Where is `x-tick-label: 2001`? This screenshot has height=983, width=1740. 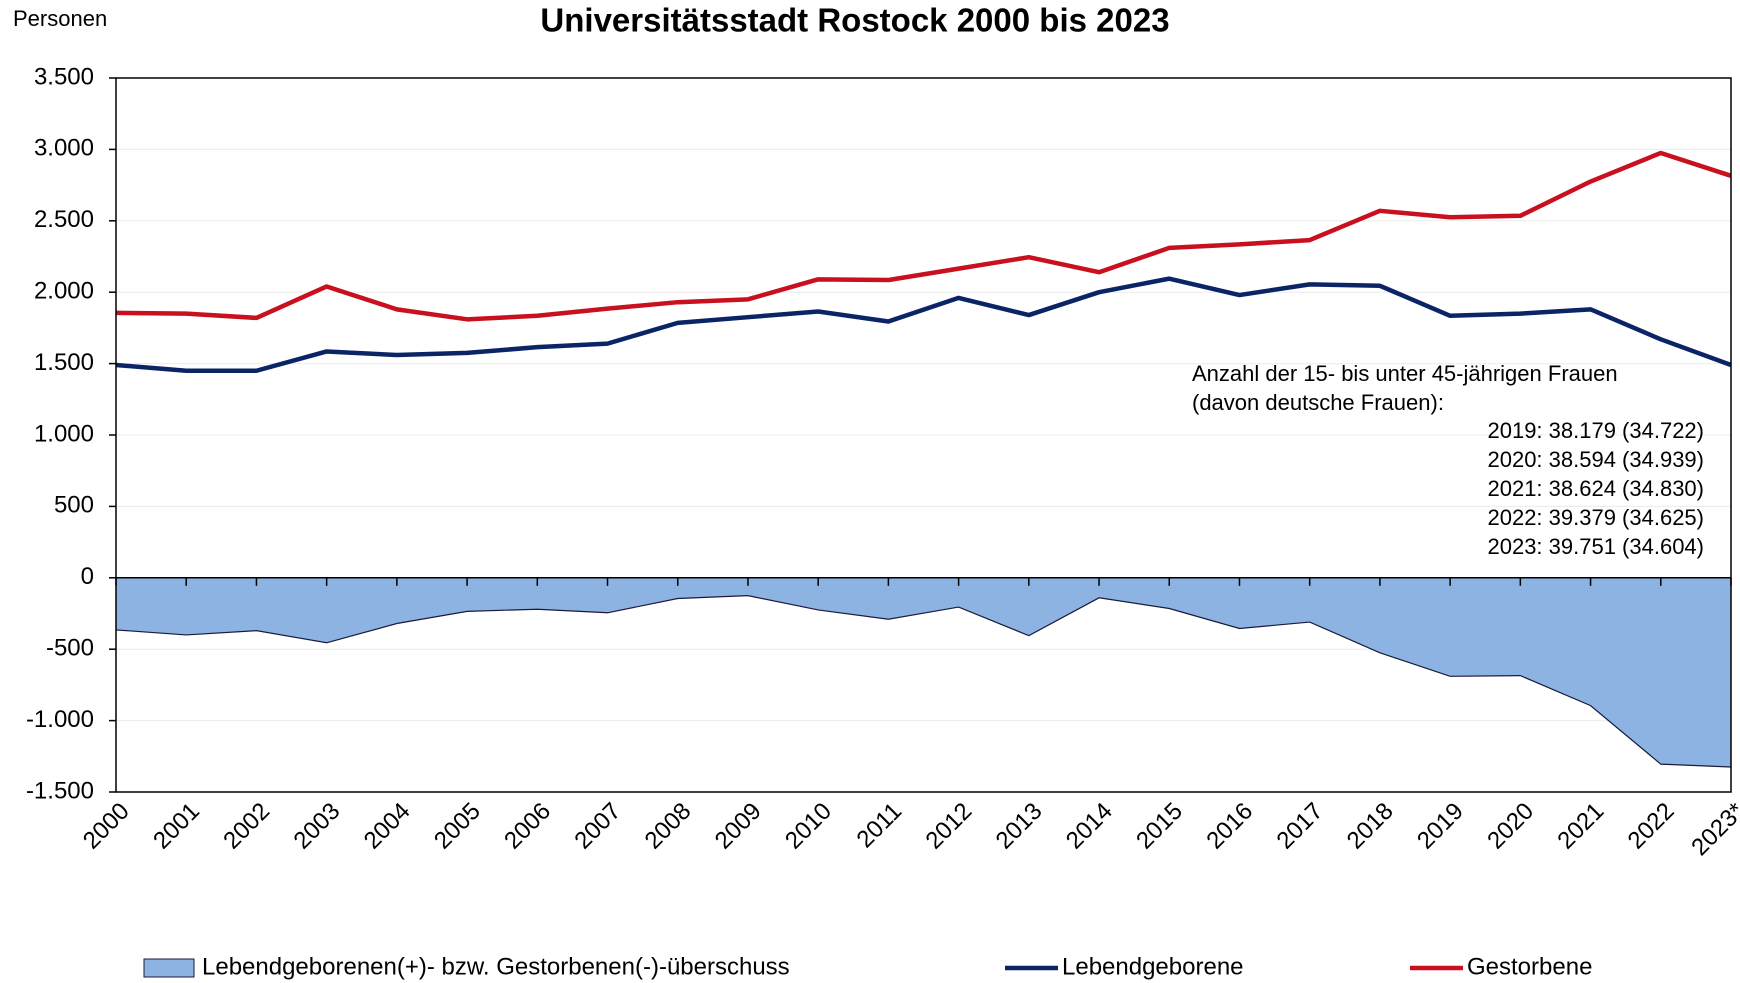 x-tick-label: 2001 is located at coordinates (176, 826).